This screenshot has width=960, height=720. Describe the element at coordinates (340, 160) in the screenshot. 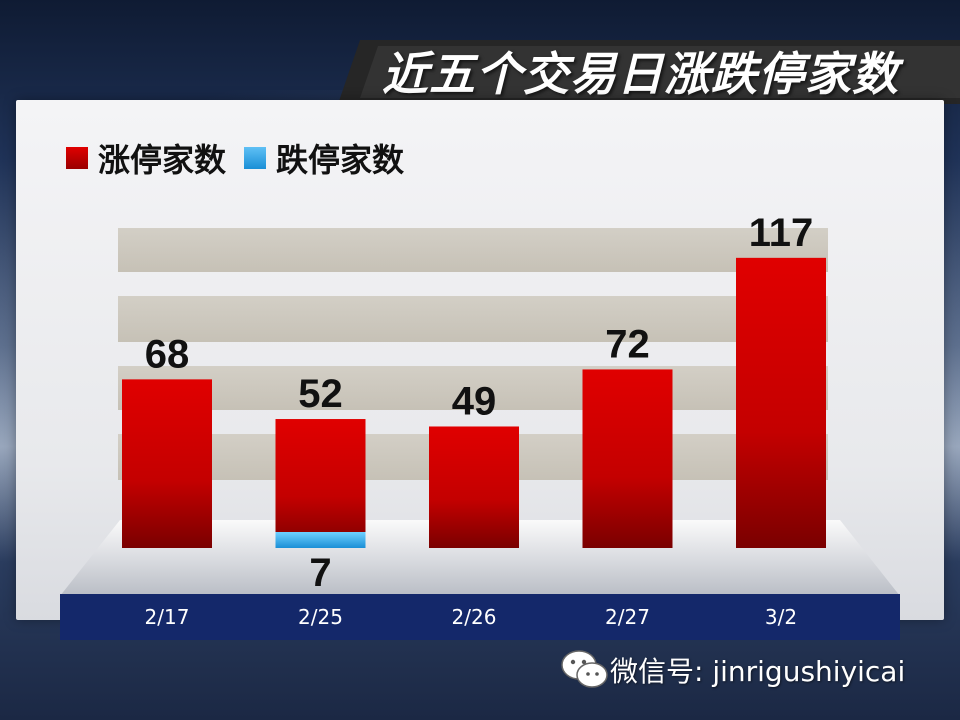

I see `legend-label-limit-down: 跌停家数` at that location.